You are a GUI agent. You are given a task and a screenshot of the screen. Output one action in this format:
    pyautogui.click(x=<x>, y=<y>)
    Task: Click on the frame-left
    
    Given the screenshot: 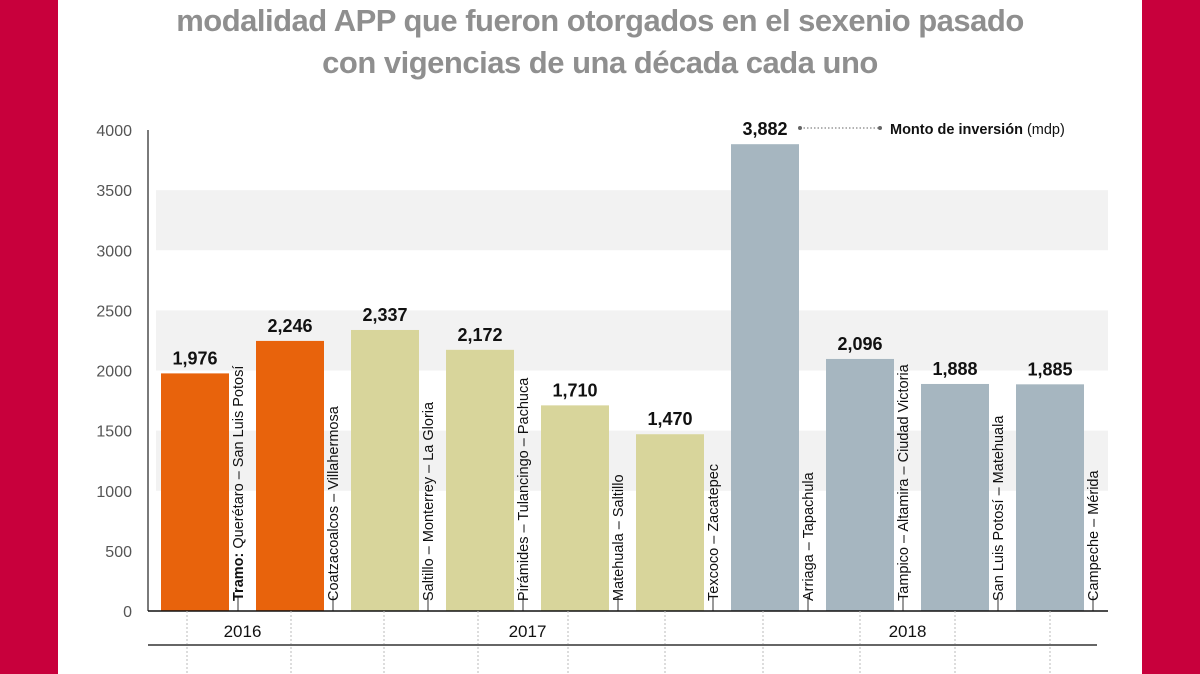 What is the action you would take?
    pyautogui.click(x=29, y=337)
    